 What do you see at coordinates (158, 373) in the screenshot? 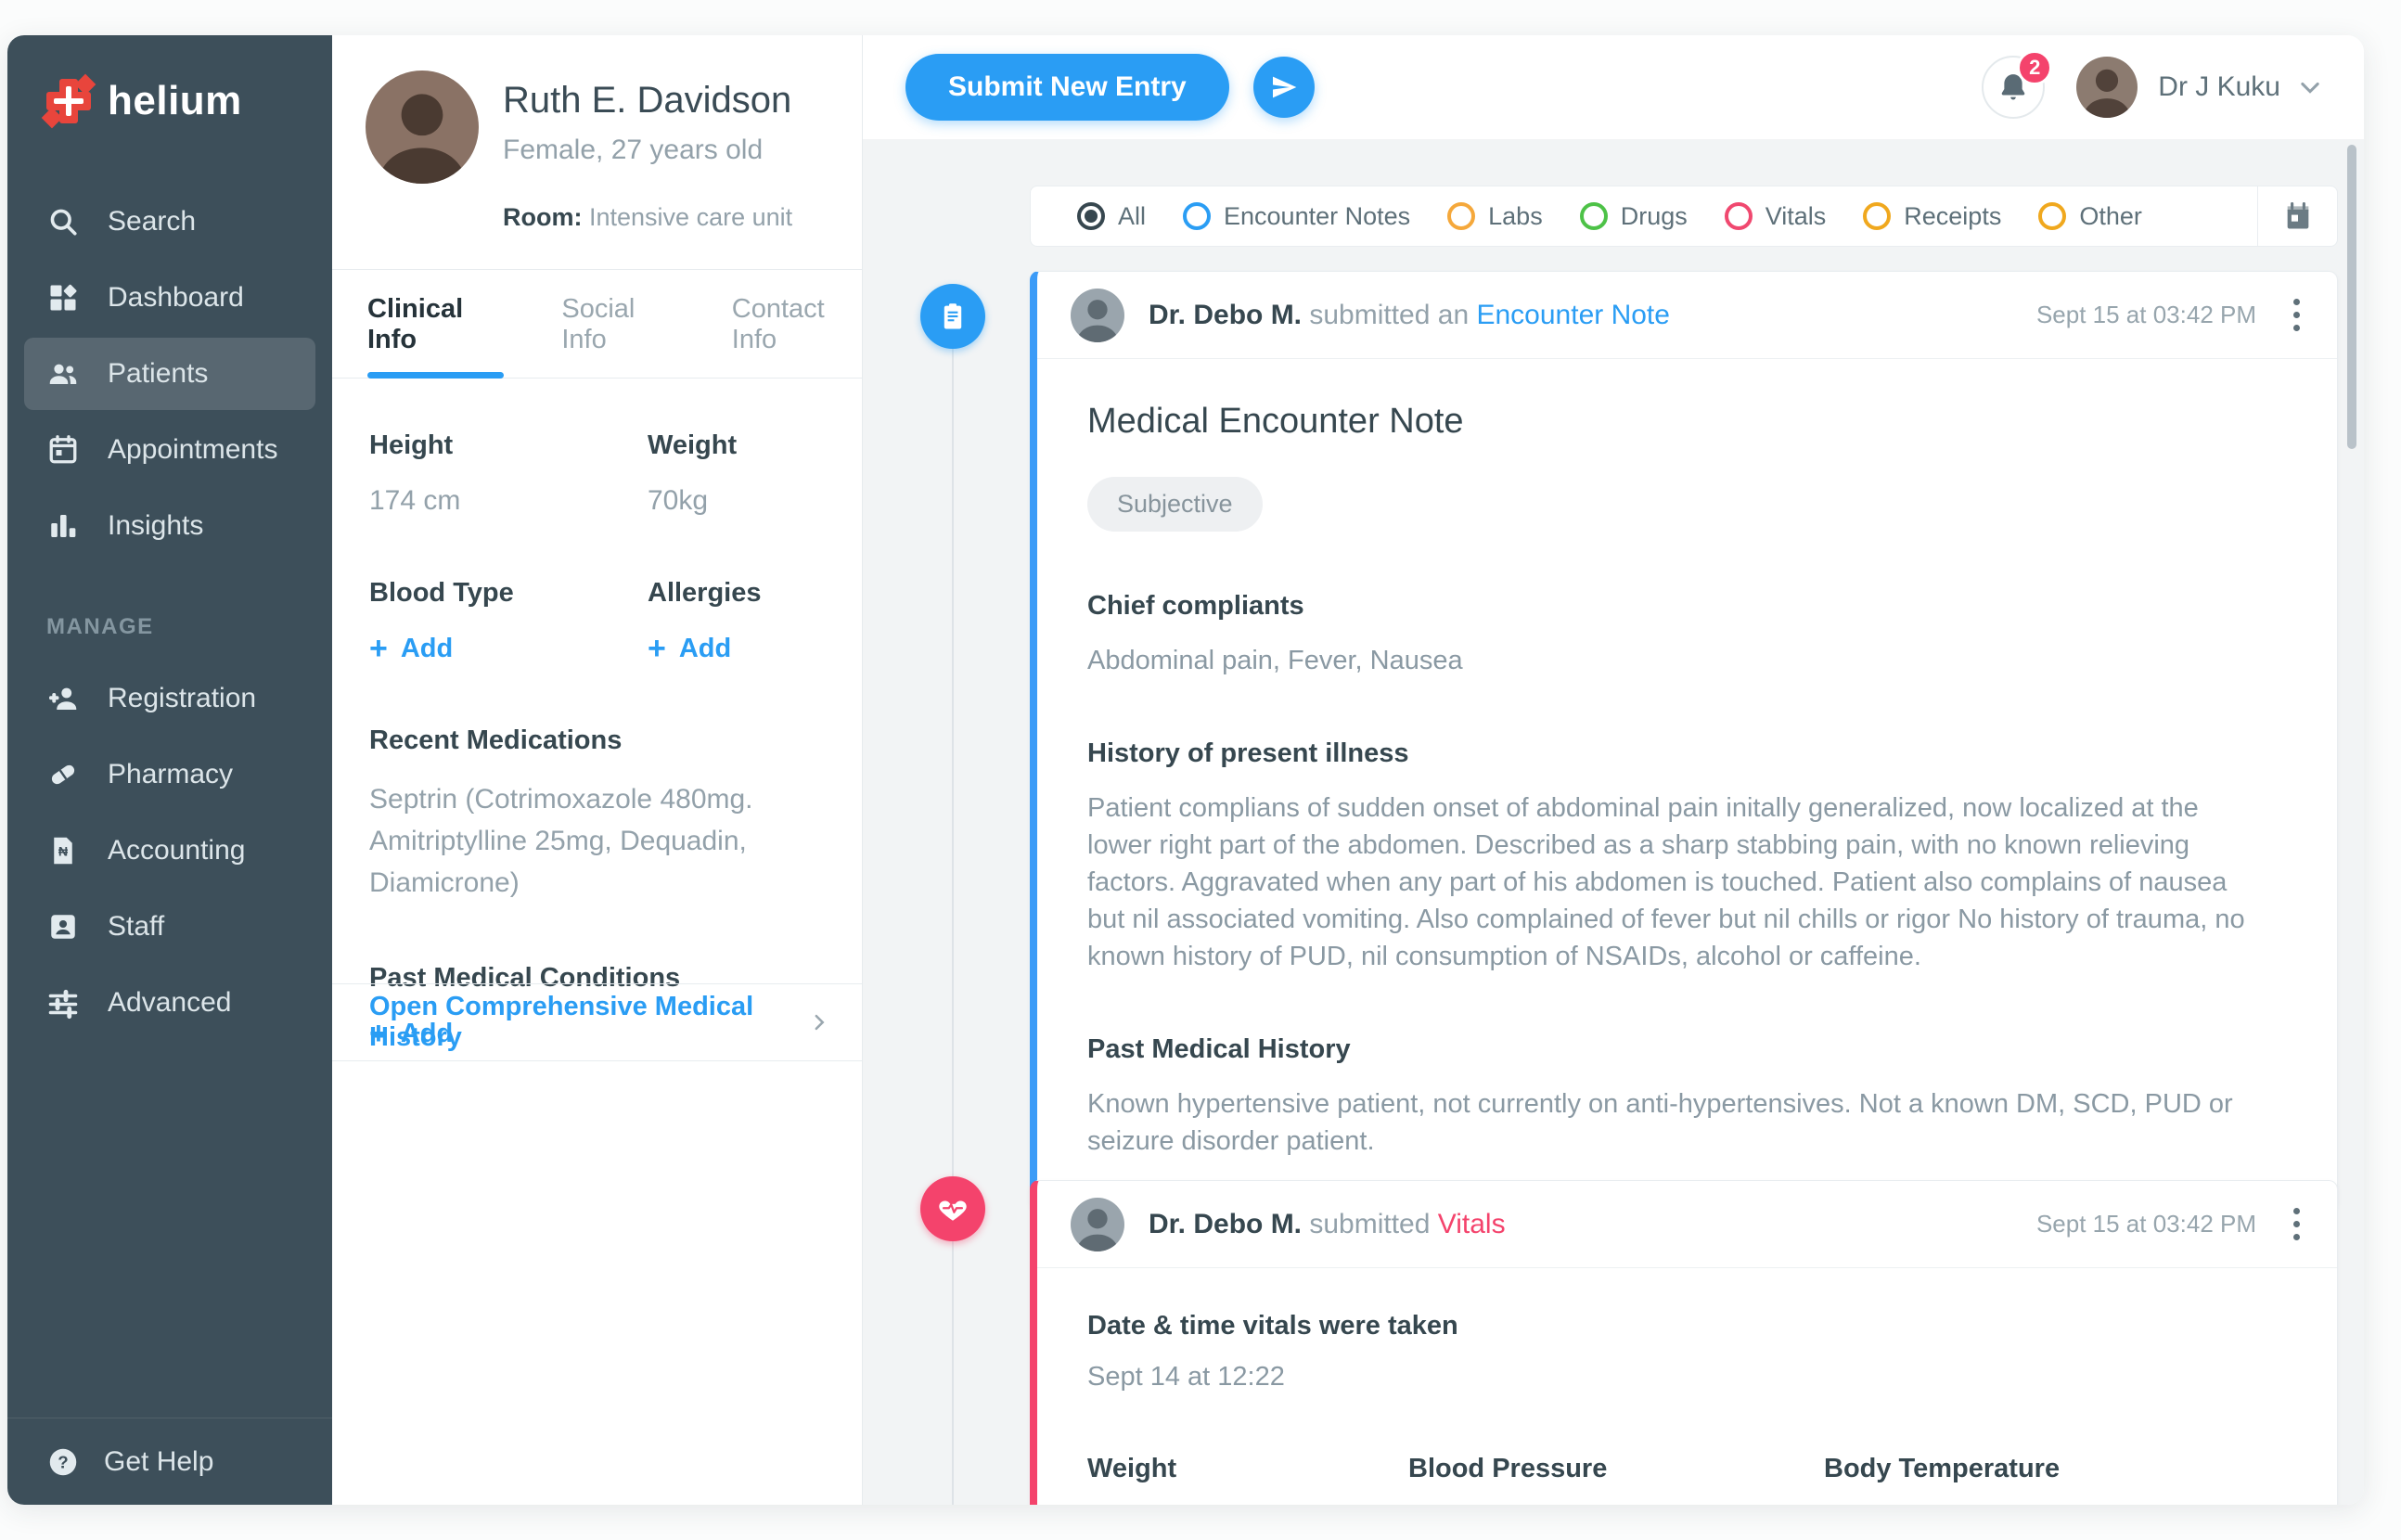
I see `sidebar-item-label: Patients` at bounding box center [158, 373].